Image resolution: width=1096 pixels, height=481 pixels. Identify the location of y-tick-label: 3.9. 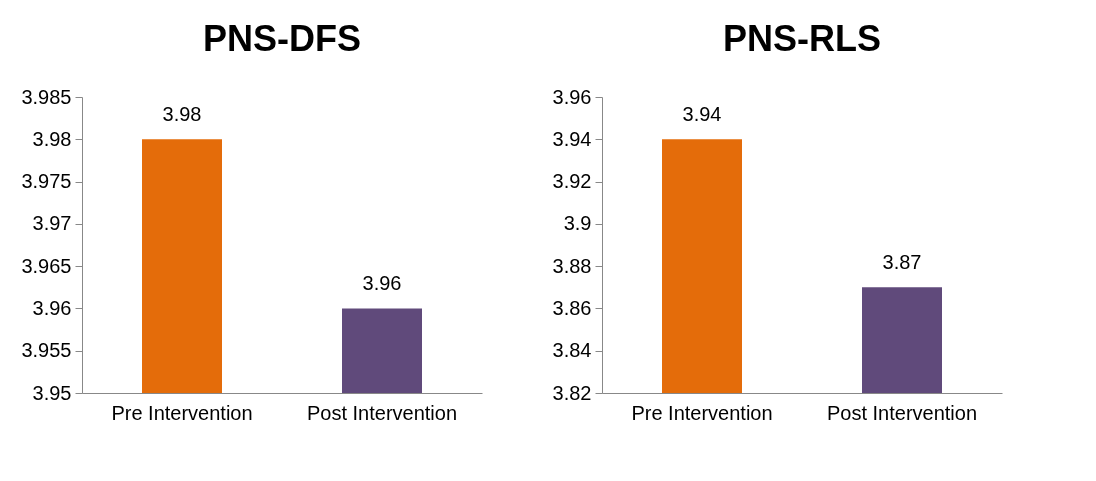
(577, 223).